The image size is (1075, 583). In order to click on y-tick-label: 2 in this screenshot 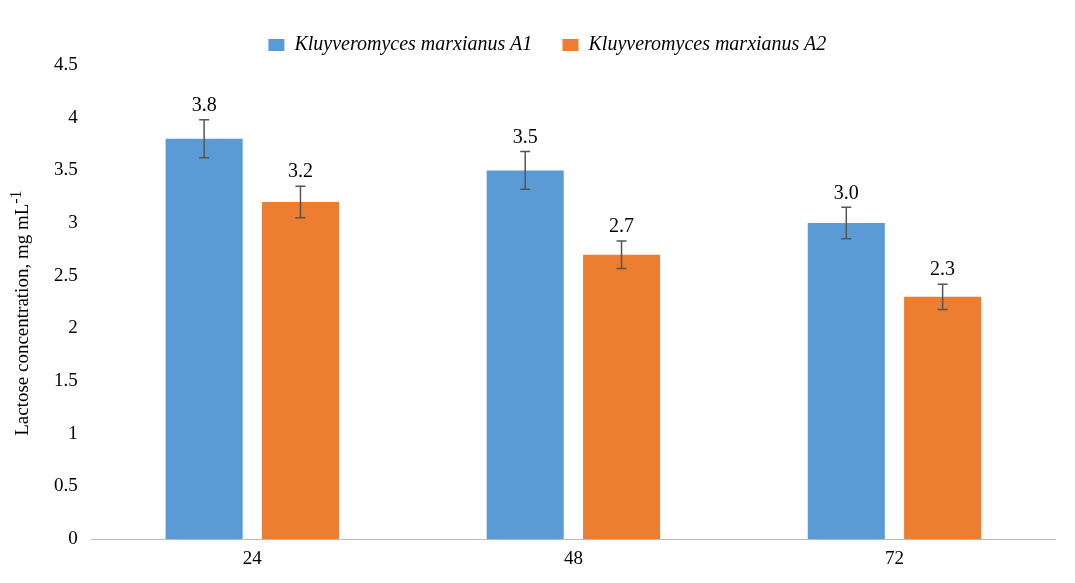, I will do `click(73, 327)`.